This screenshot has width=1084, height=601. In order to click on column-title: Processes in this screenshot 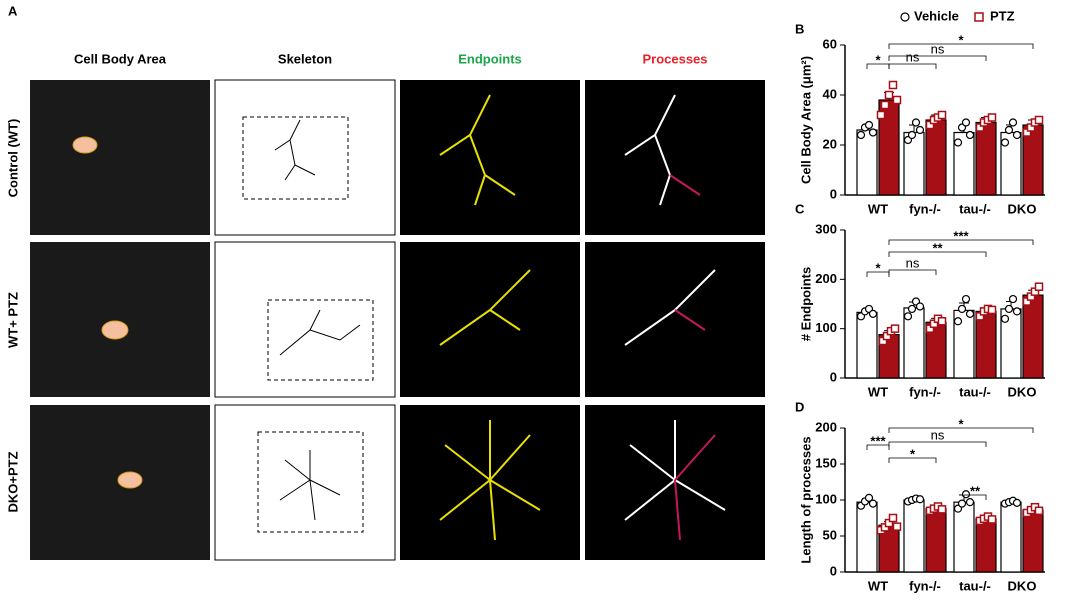, I will do `click(674, 58)`.